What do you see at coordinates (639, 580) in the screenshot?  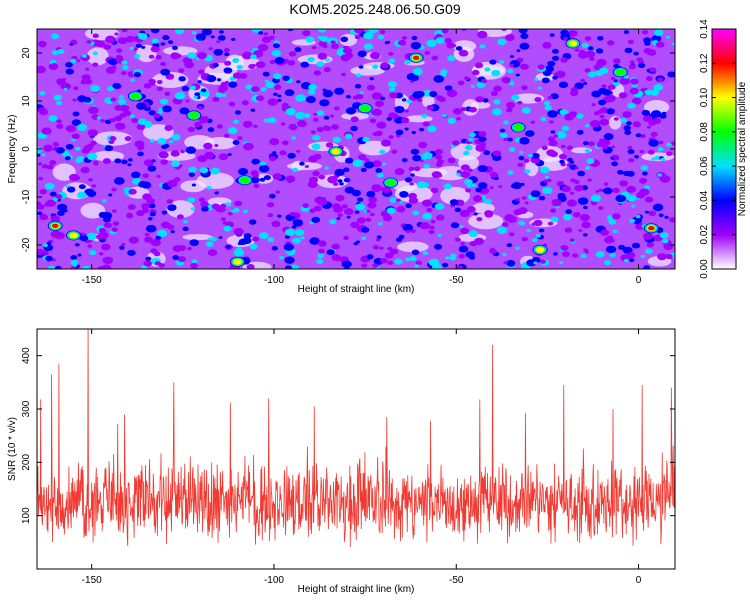 I see `x-tick-label: 0` at bounding box center [639, 580].